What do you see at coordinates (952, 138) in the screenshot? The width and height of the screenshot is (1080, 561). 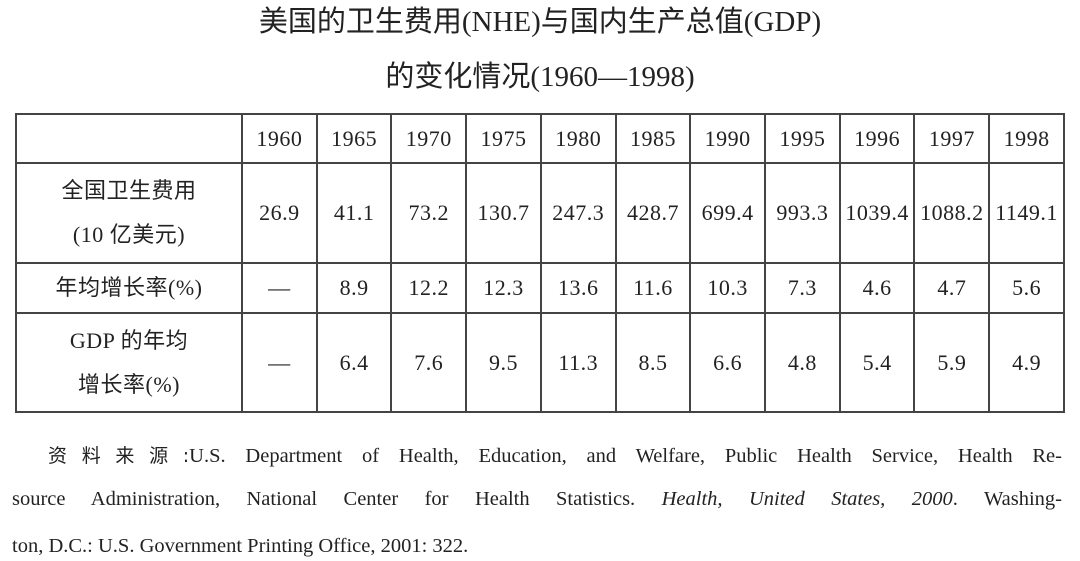 I see `year-header: 1997` at bounding box center [952, 138].